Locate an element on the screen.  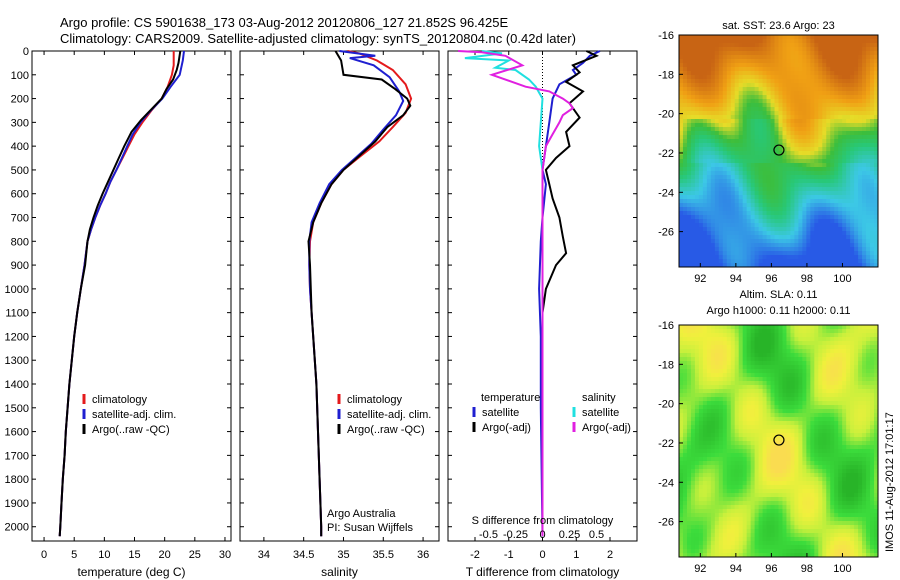
x-tick-label: 35 is located at coordinates (343, 555).